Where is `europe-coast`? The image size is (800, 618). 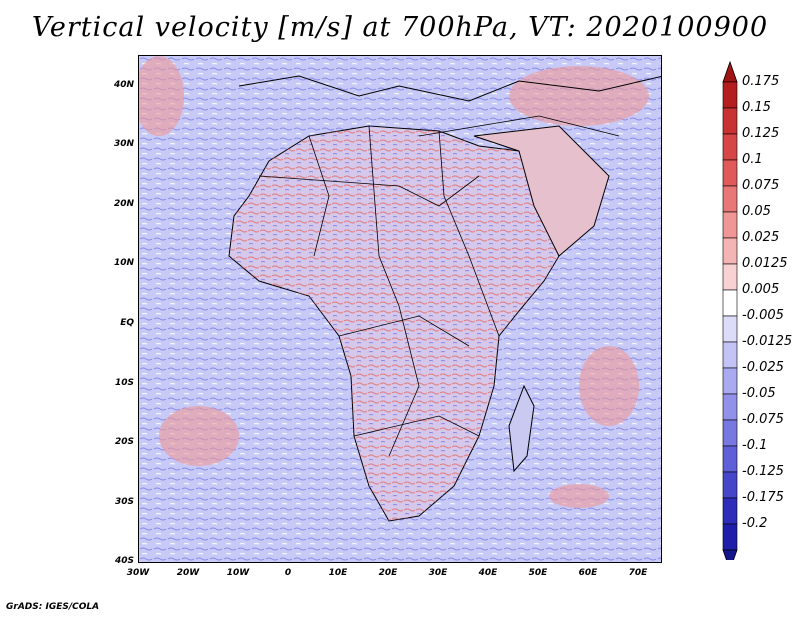
europe-coast is located at coordinates (449, 88).